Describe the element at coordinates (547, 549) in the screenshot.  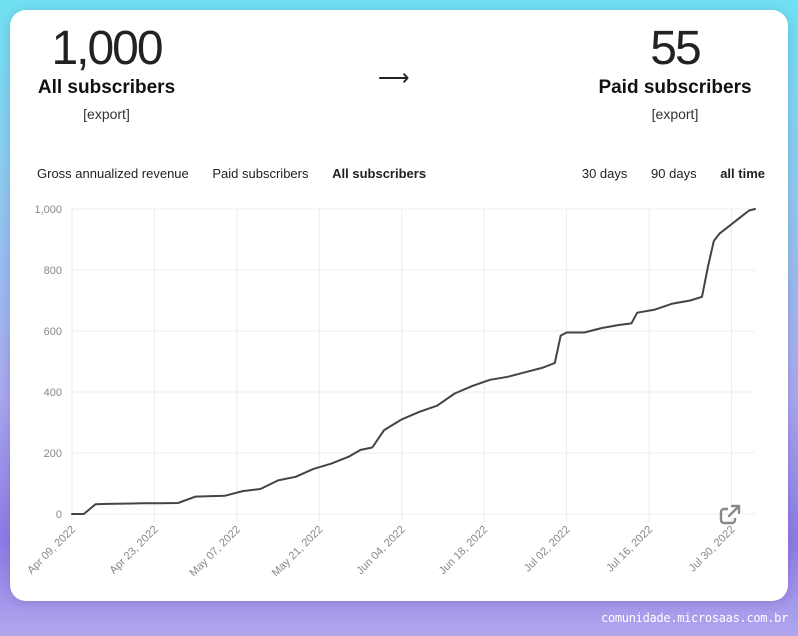
I see `x-tick-label: Jul 02, 2022` at that location.